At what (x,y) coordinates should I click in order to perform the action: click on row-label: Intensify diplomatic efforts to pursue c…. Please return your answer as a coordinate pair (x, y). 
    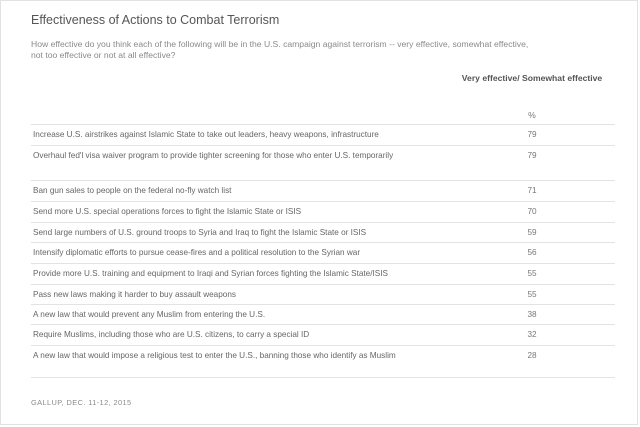
    Looking at the image, I should click on (197, 252).